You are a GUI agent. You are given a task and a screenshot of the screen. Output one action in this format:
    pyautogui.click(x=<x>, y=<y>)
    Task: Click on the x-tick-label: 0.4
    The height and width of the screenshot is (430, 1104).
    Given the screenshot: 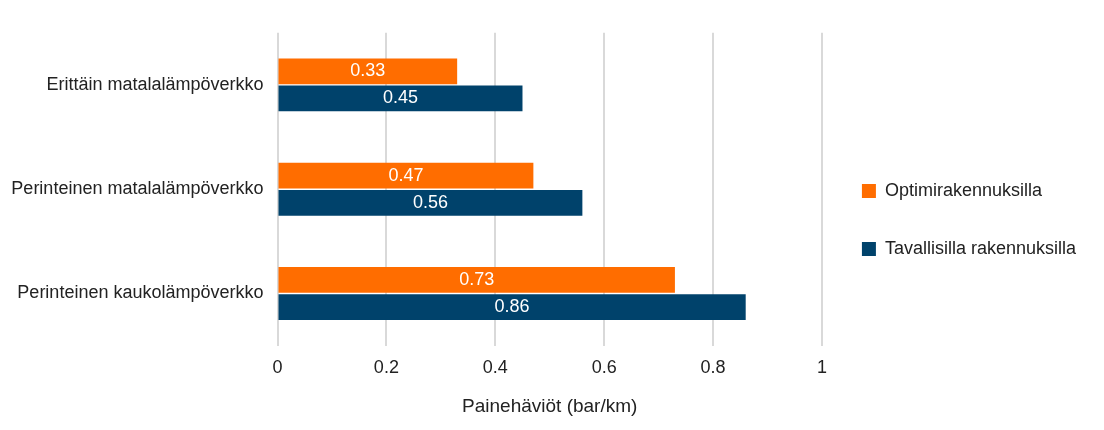 What is the action you would take?
    pyautogui.click(x=495, y=367)
    